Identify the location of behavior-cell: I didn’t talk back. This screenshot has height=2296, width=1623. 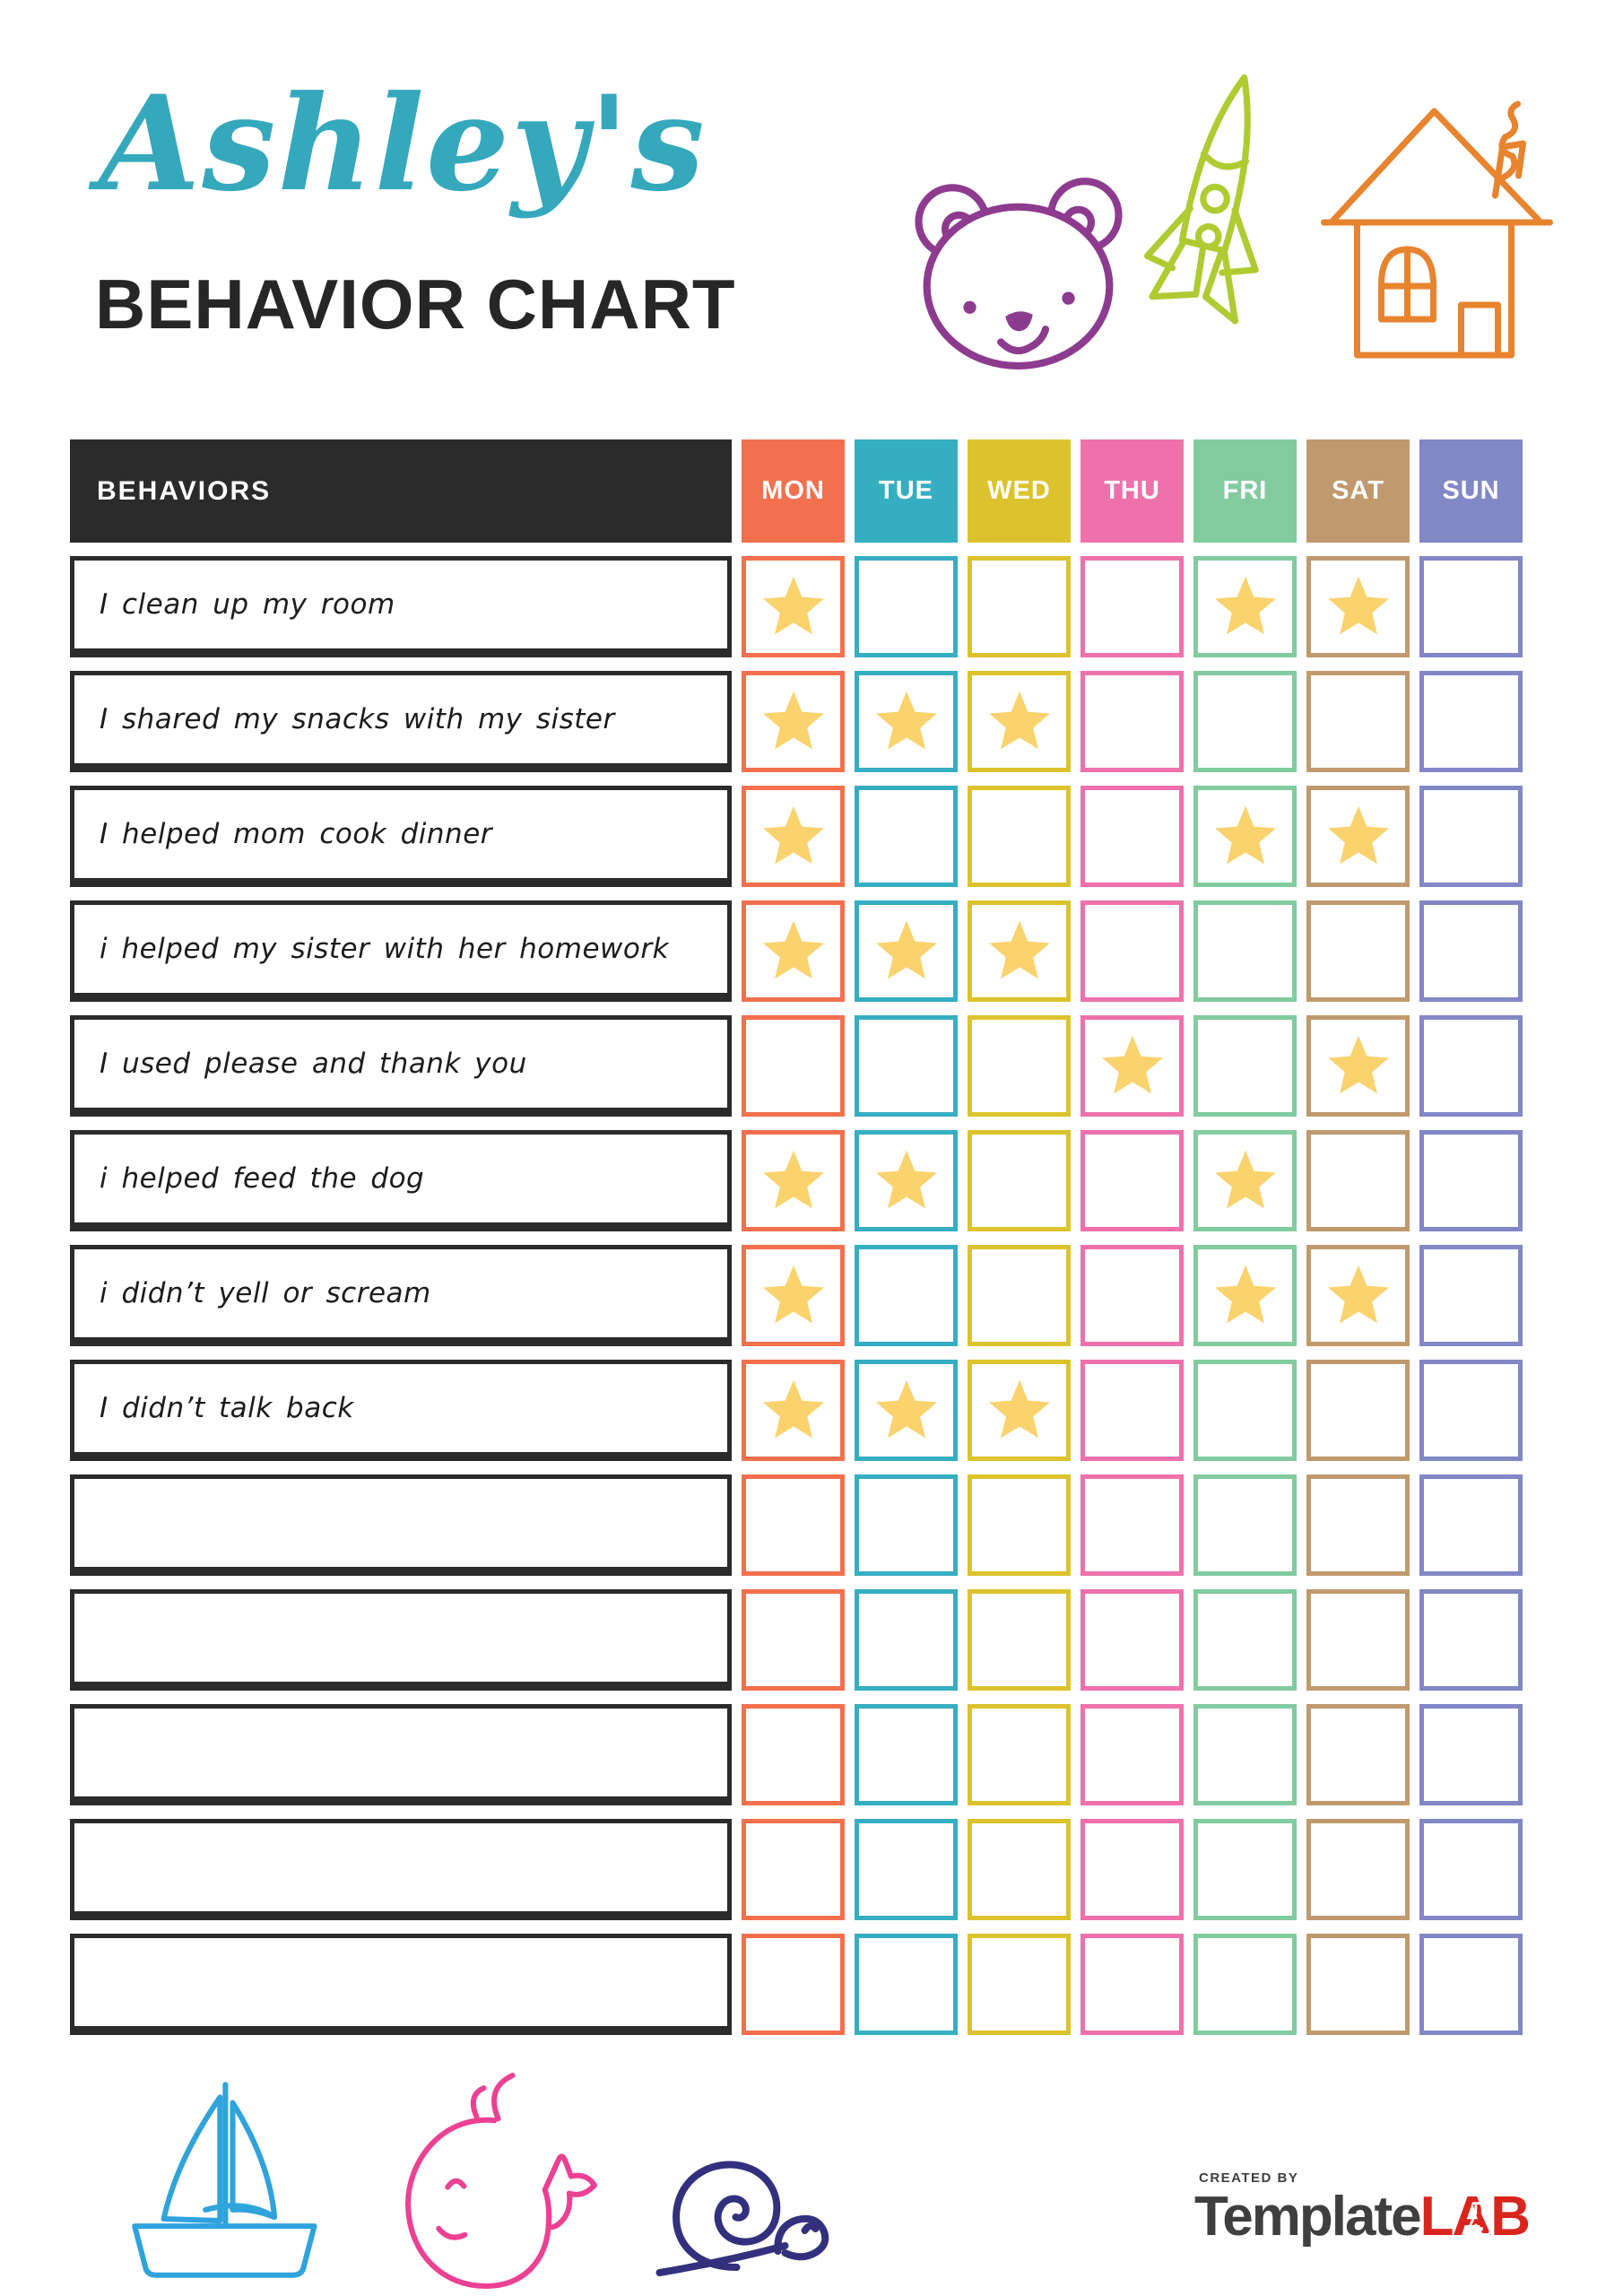
(401, 1410).